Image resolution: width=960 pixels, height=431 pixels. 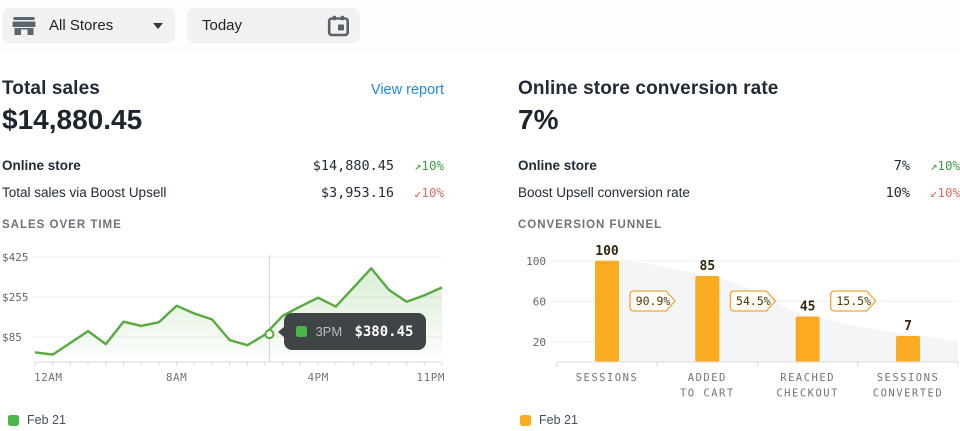 I want to click on calendar-icon, so click(x=338, y=26).